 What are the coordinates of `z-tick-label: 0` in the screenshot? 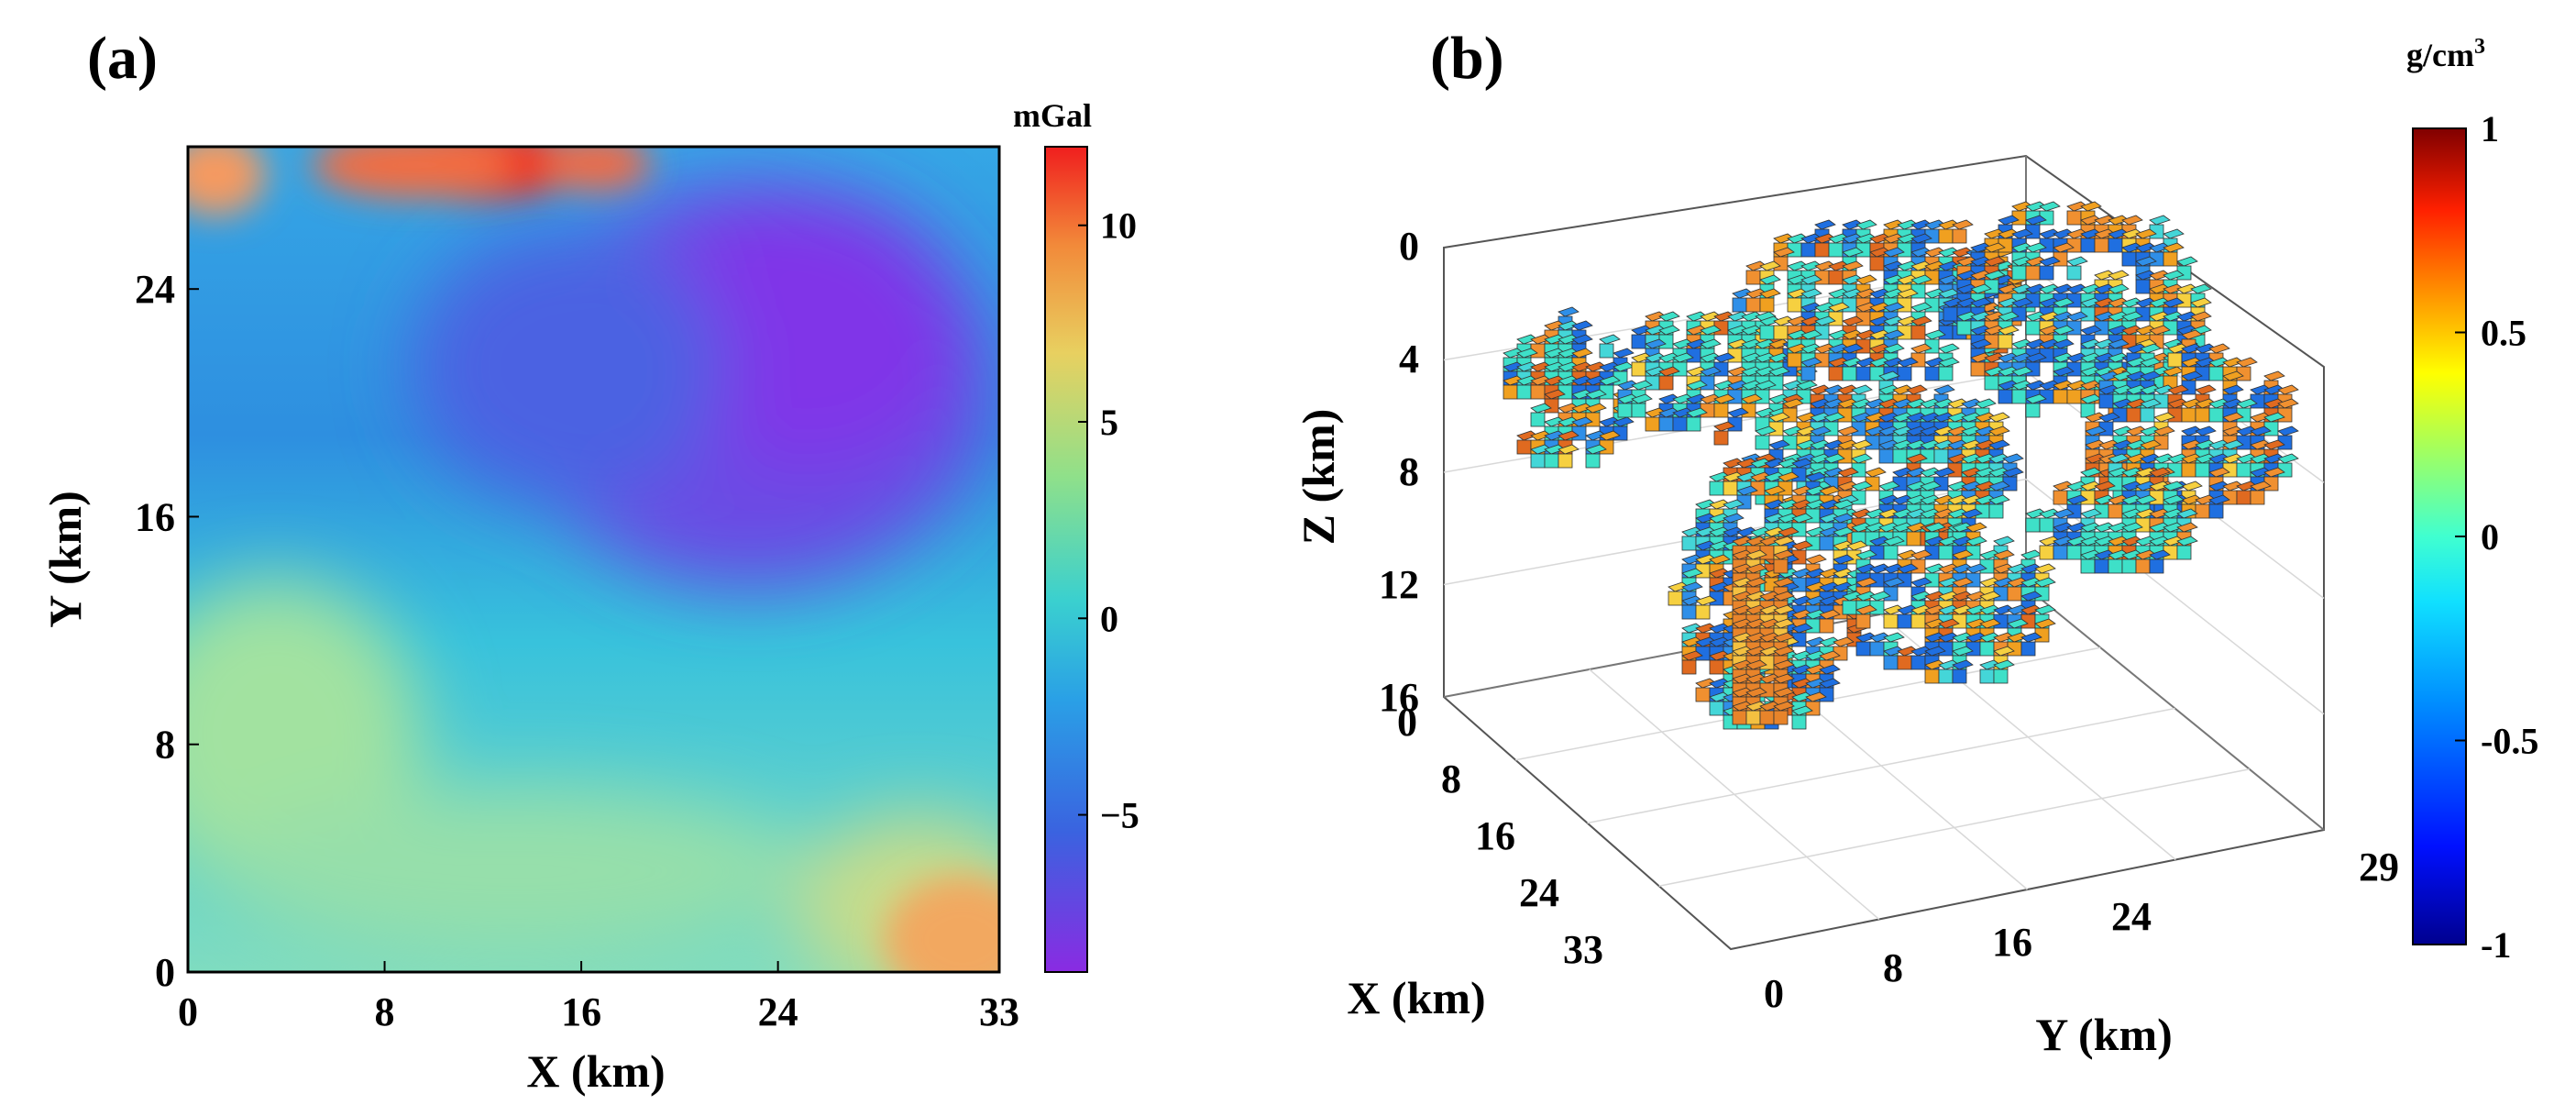 It's located at (1409, 247).